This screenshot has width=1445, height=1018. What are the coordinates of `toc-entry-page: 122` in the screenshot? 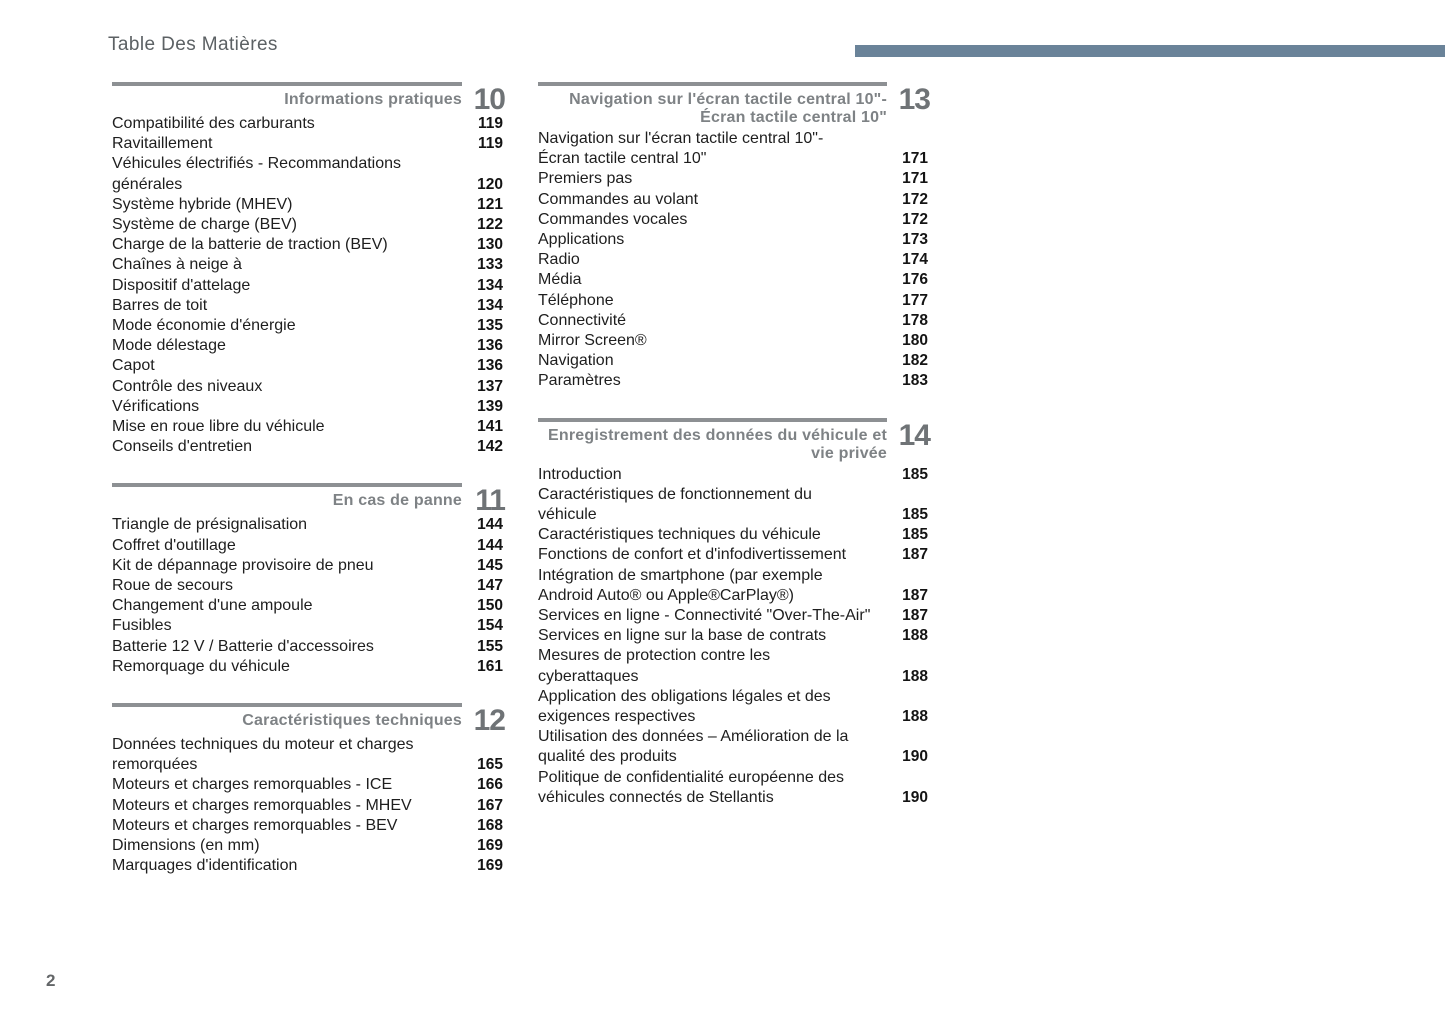 It's located at (490, 225).